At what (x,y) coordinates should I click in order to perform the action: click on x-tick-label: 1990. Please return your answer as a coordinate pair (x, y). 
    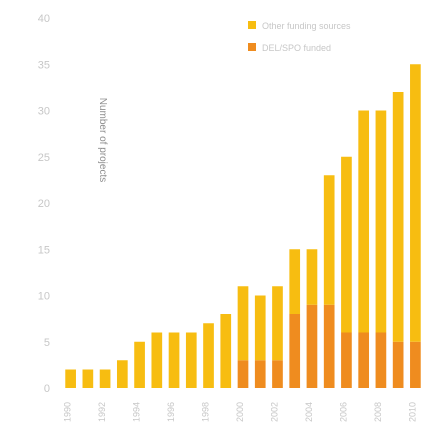
    Looking at the image, I should click on (68, 412).